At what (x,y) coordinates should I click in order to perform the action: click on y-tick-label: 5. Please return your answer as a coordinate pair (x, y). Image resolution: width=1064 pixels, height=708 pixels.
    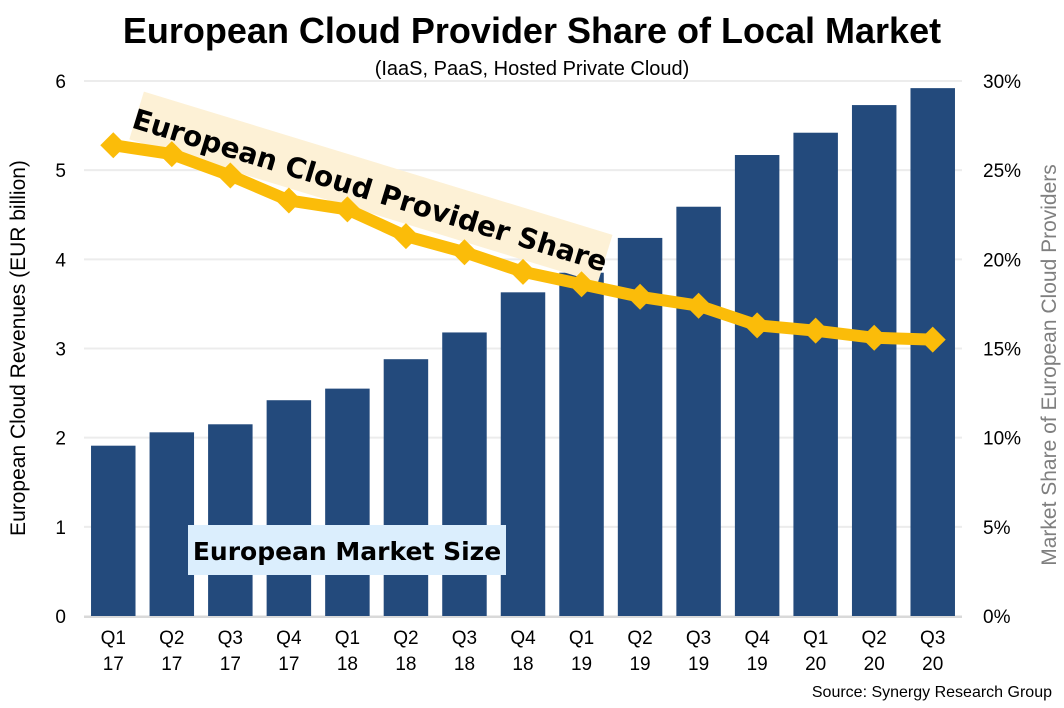
    Looking at the image, I should click on (60, 171).